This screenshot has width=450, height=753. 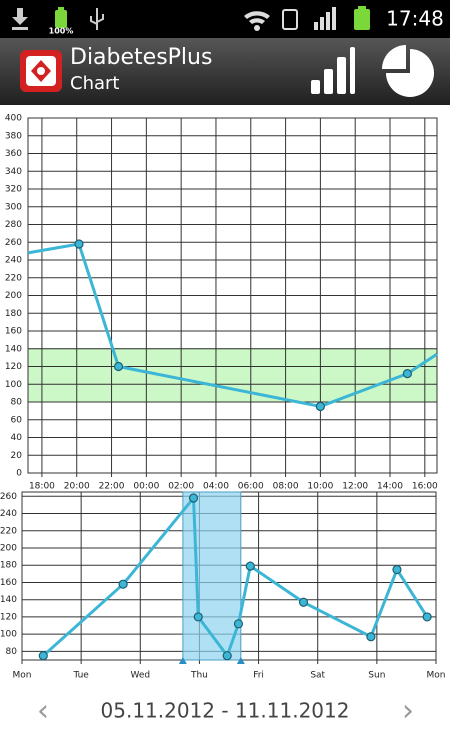 What do you see at coordinates (13, 190) in the screenshot?
I see `y-tick-label: 320` at bounding box center [13, 190].